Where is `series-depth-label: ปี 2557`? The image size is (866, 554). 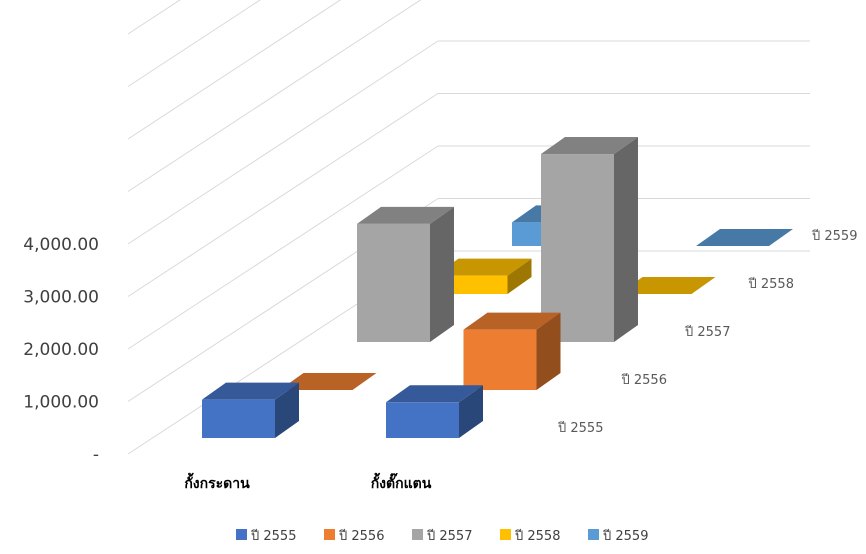 series-depth-label: ปี 2557 is located at coordinates (707, 332).